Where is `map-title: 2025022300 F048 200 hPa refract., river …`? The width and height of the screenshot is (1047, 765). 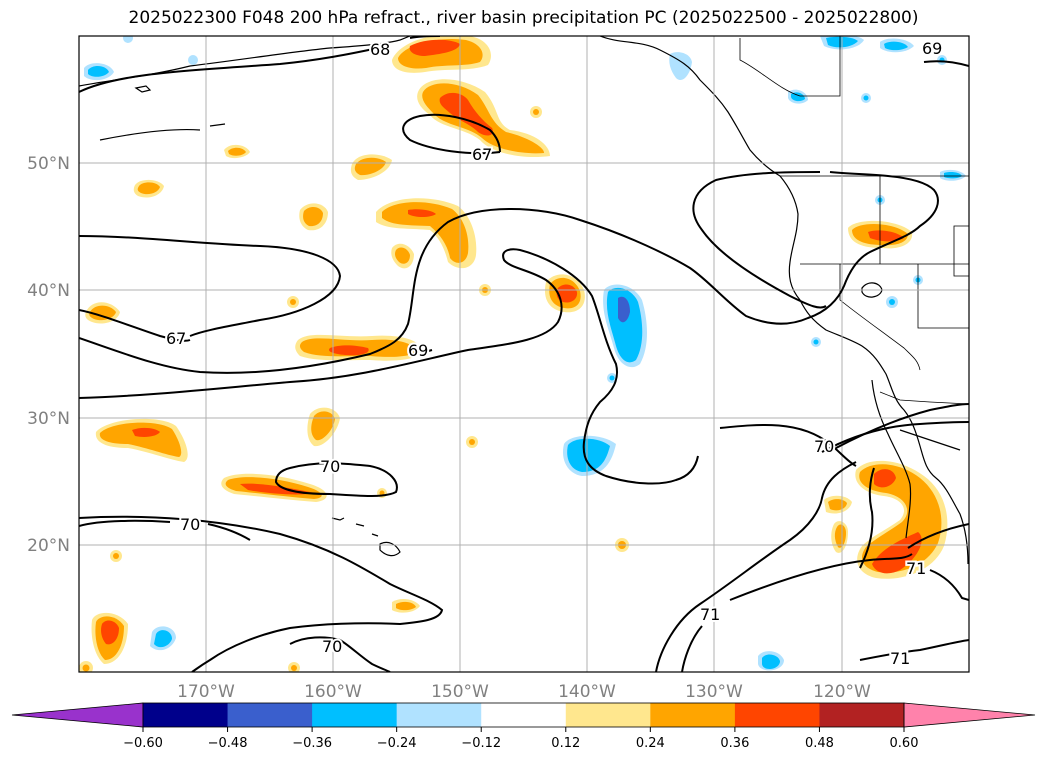 map-title: 2025022300 F048 200 hPa refract., river … is located at coordinates (523, 18).